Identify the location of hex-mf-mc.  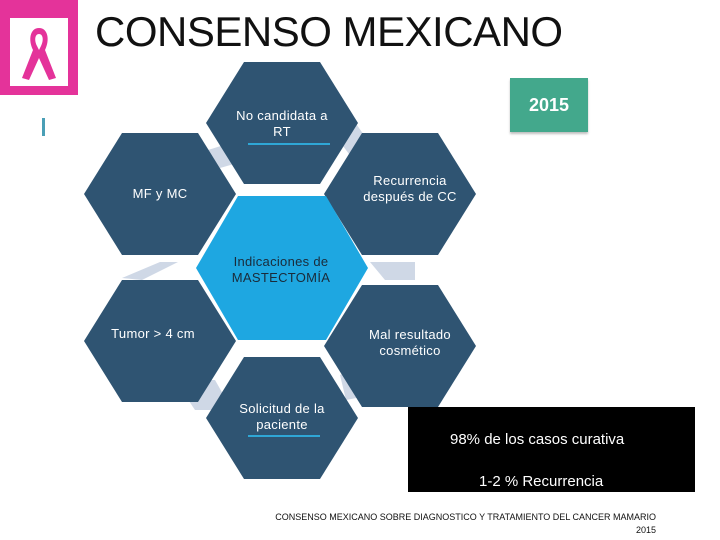
(160, 194).